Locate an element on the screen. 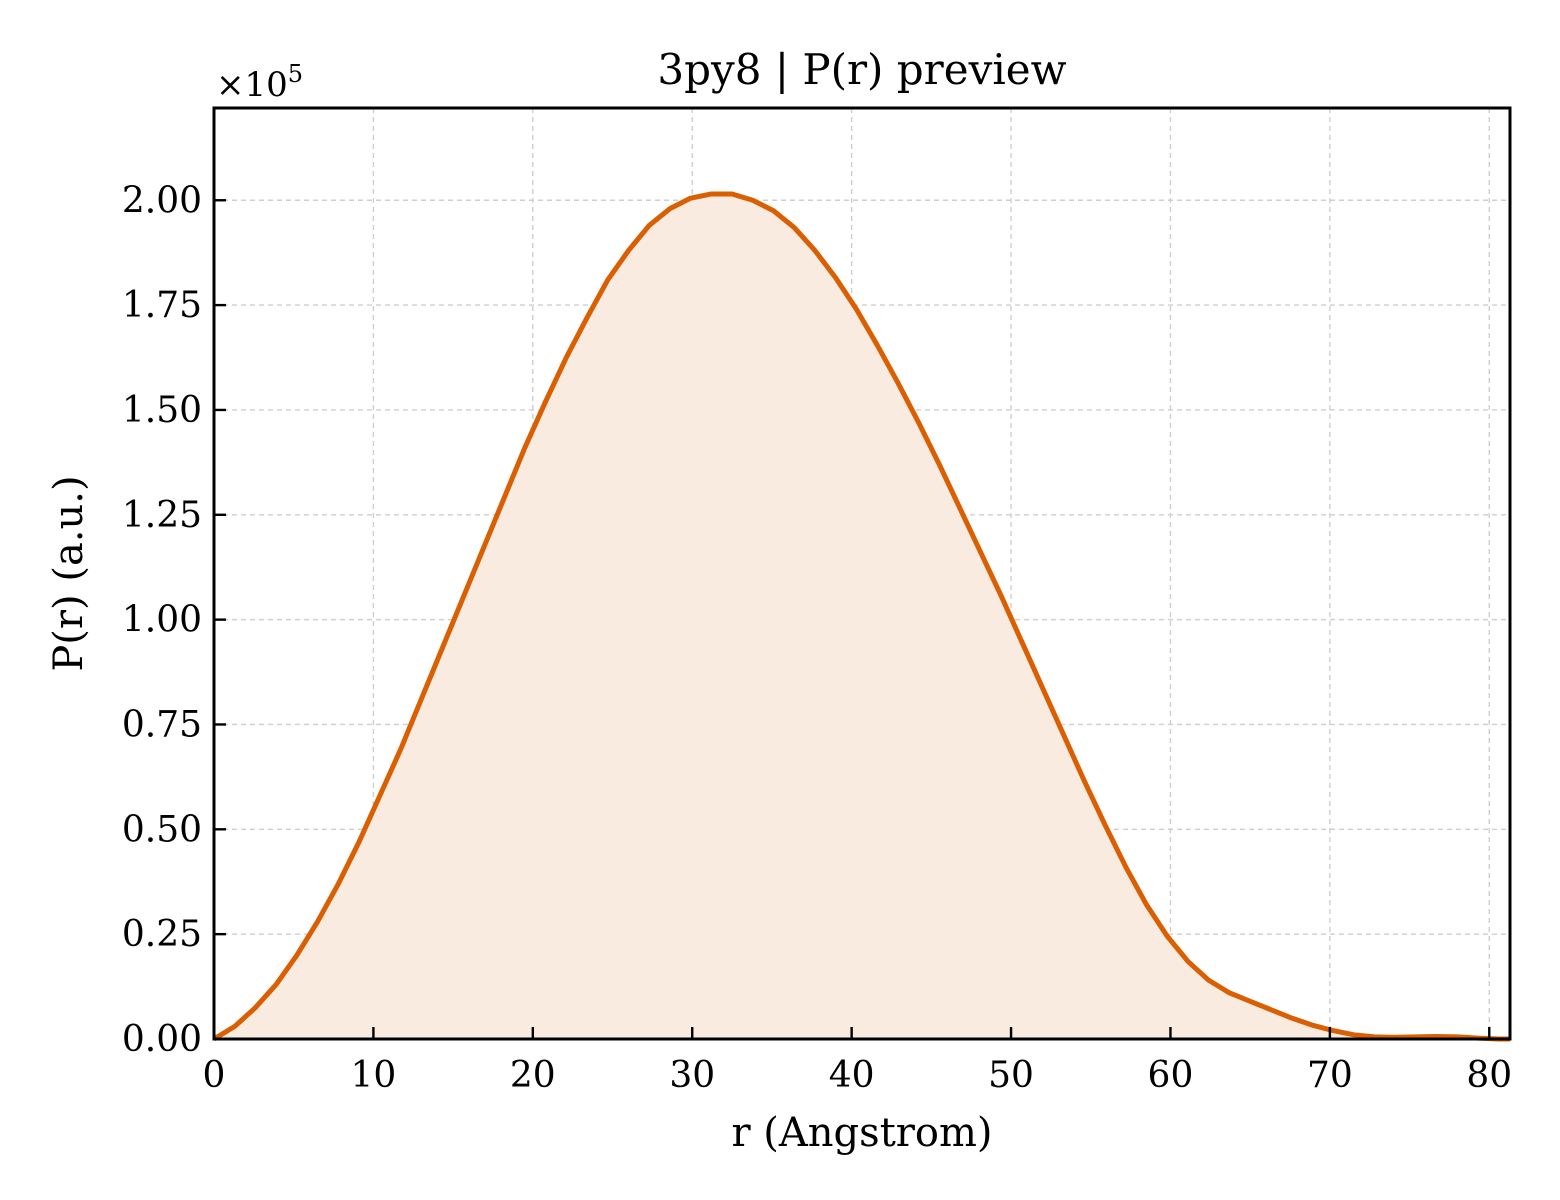 This screenshot has height=1200, width=1560. x-tick-label: 60 is located at coordinates (1171, 1075).